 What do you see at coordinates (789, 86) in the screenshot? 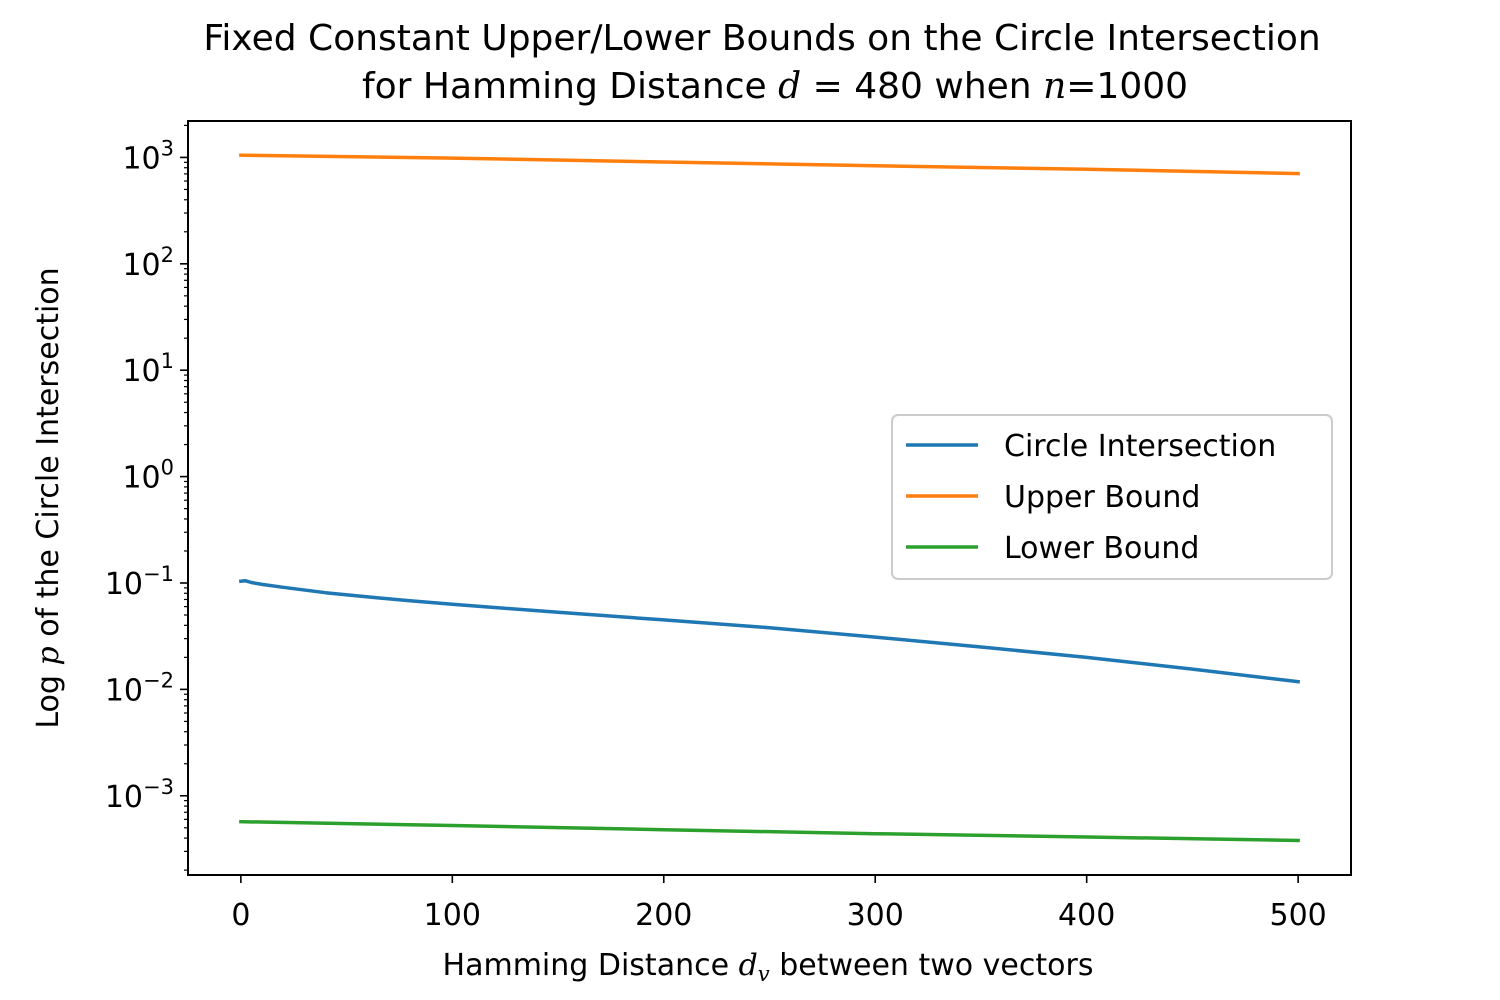
I see `title-var-d: d` at bounding box center [789, 86].